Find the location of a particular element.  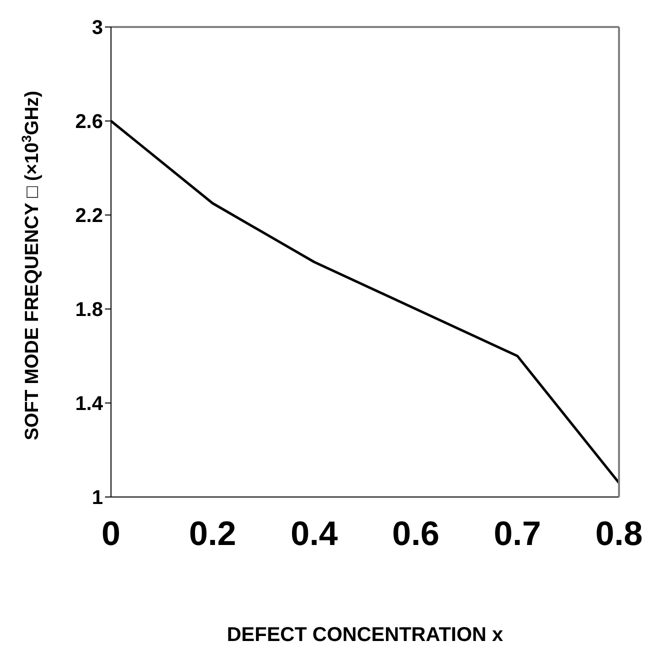

x-axis-title: DEFECT CONCENTRATION x is located at coordinates (365, 635).